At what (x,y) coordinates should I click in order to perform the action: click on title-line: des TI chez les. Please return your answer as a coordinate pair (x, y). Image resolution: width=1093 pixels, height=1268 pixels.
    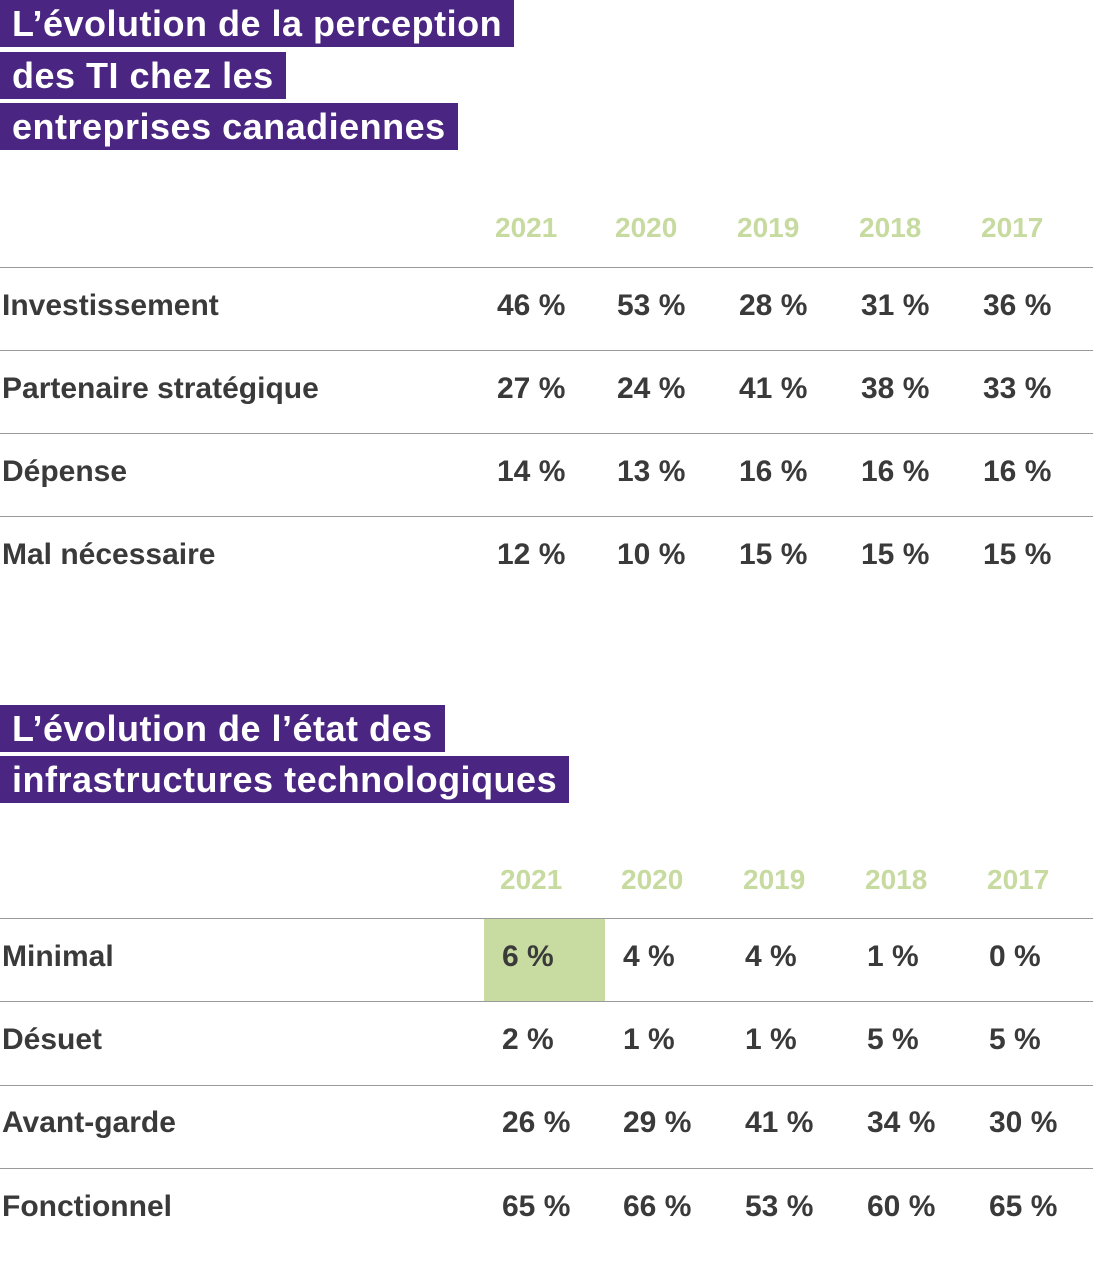
    Looking at the image, I should click on (143, 75).